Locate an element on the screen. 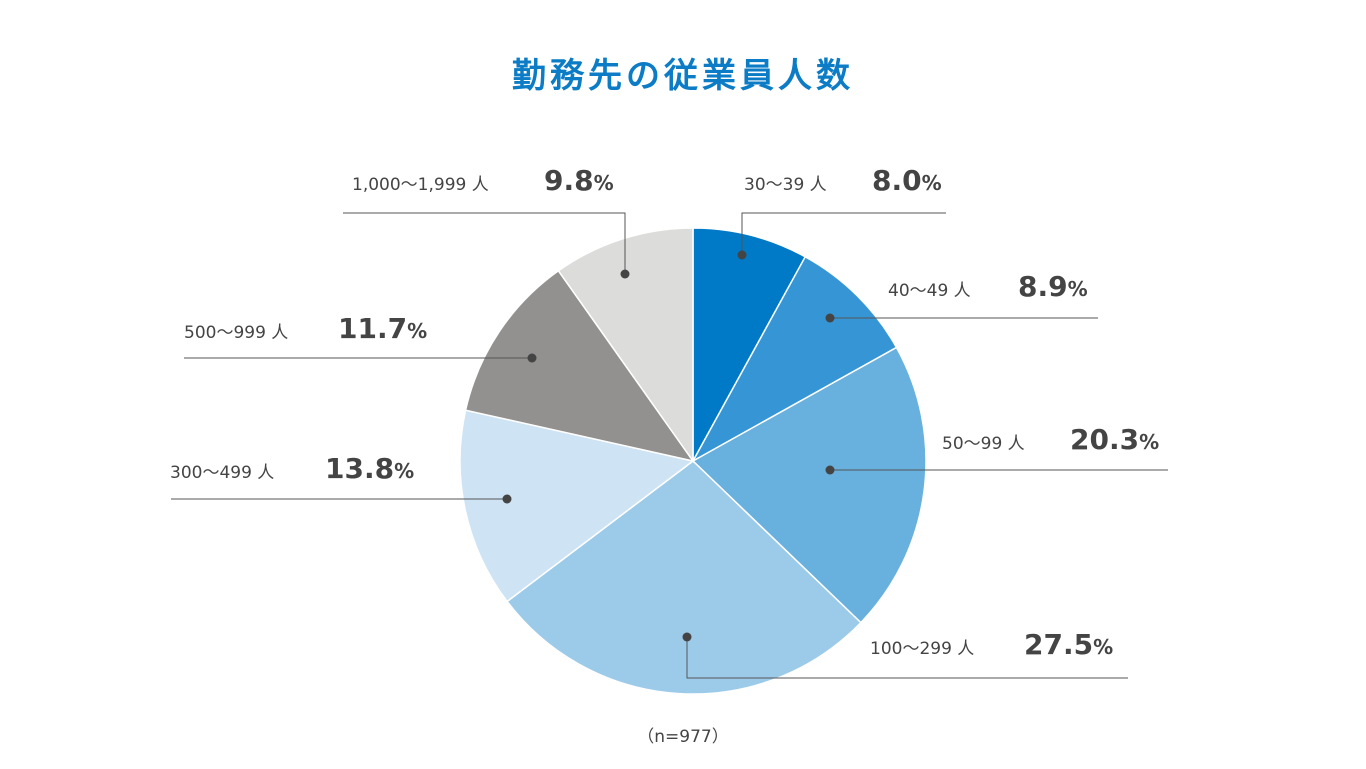  slice-percent-label: 27.5% is located at coordinates (1068, 644).